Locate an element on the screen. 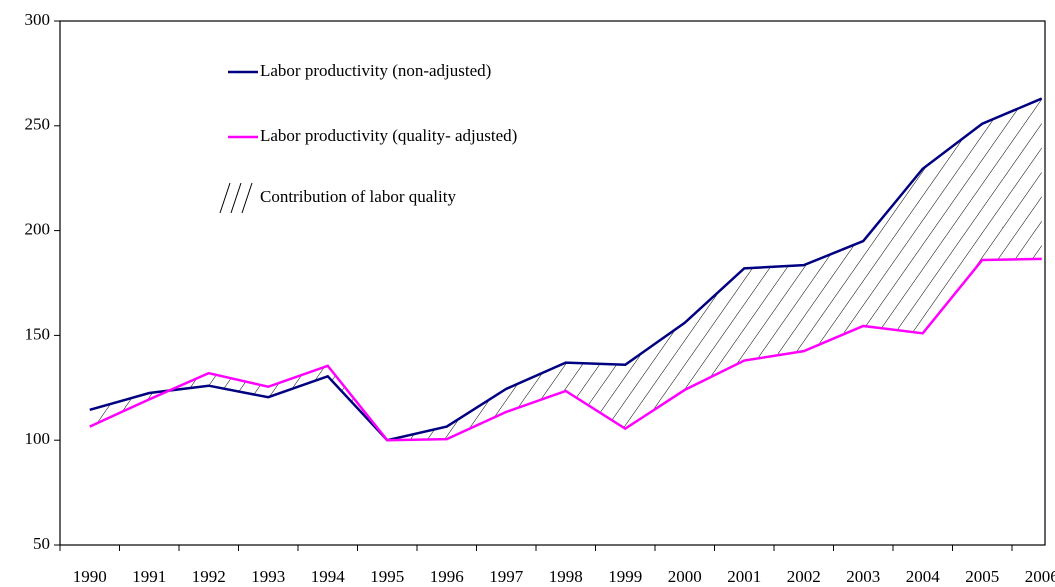  x-tick-label: 2003 is located at coordinates (863, 576).